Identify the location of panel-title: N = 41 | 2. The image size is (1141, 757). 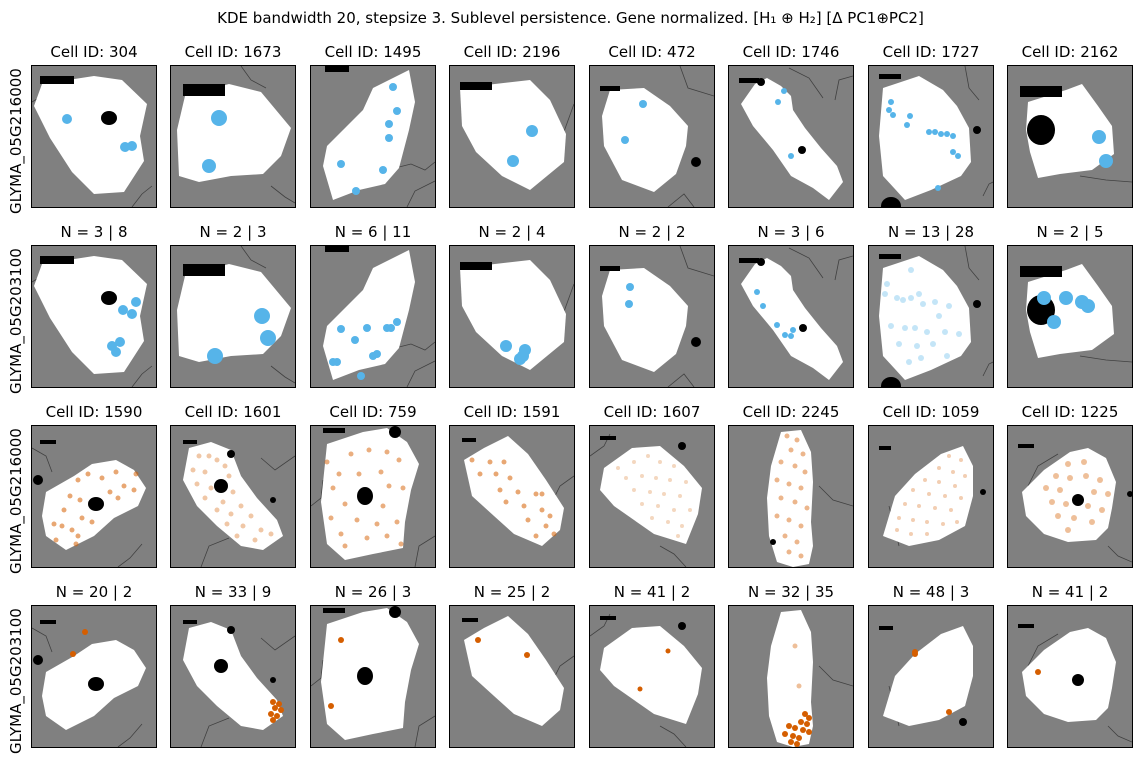
(1070, 592).